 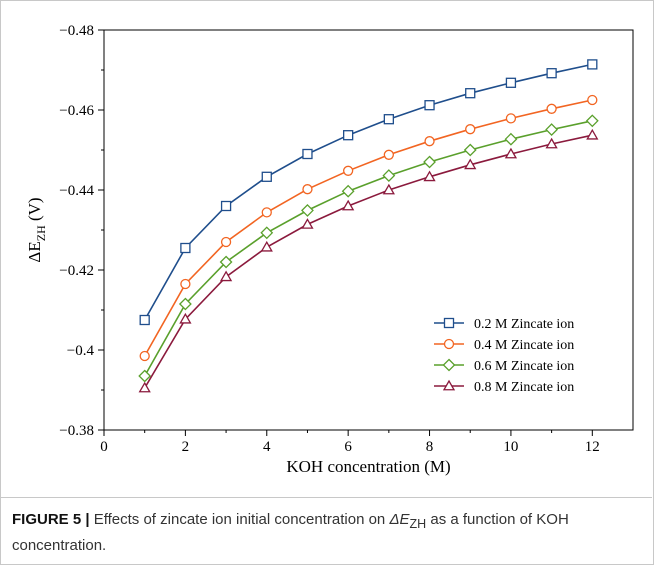 I want to click on y-tick-label: −0.42, so click(x=76, y=271).